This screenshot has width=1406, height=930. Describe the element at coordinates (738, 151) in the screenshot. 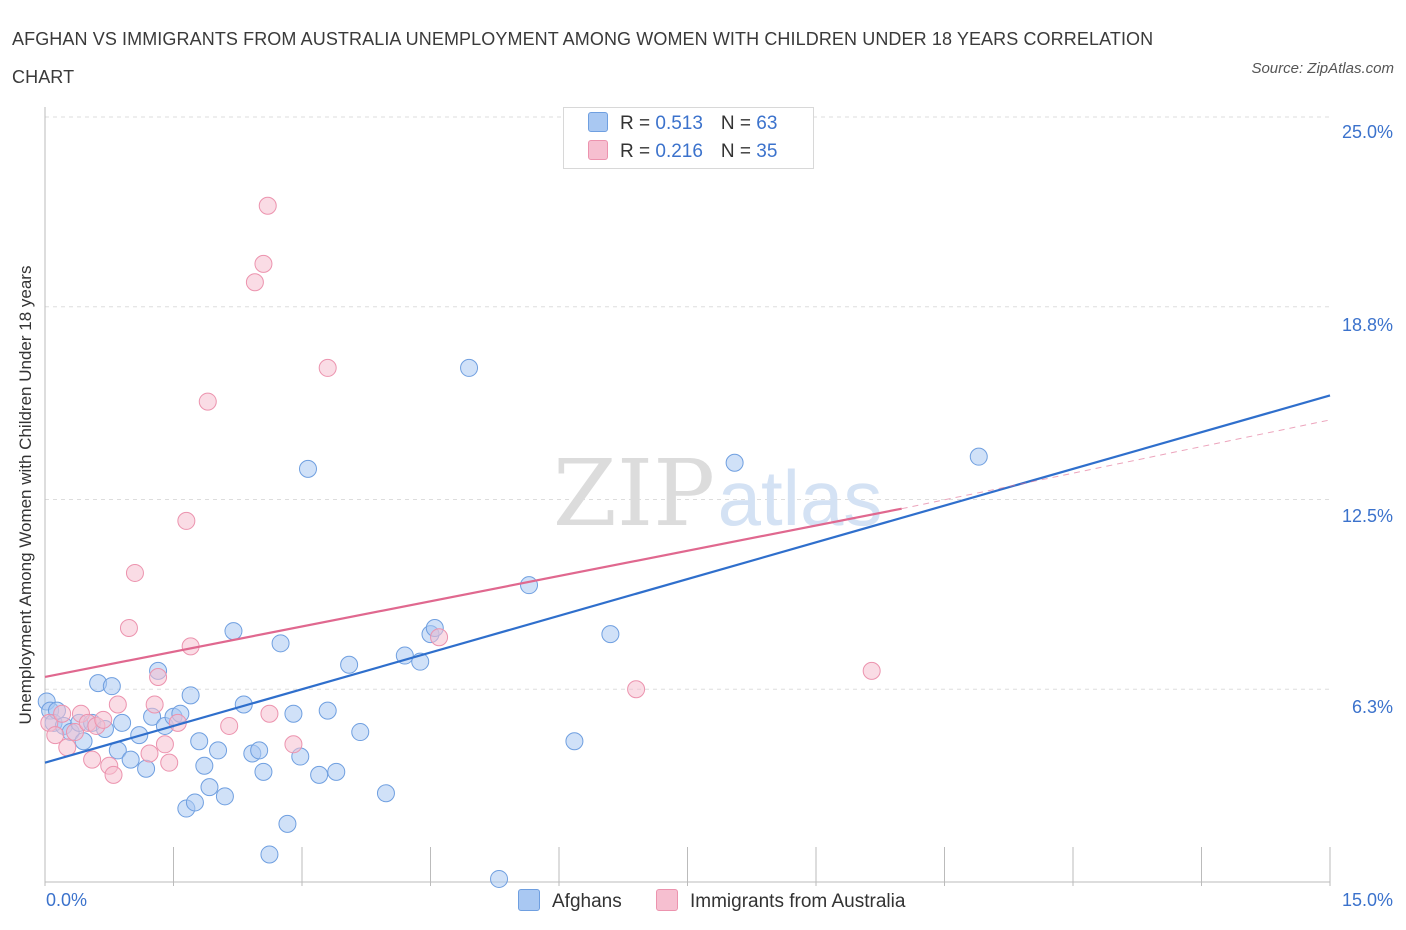

I see `australia-n-label: N =` at that location.